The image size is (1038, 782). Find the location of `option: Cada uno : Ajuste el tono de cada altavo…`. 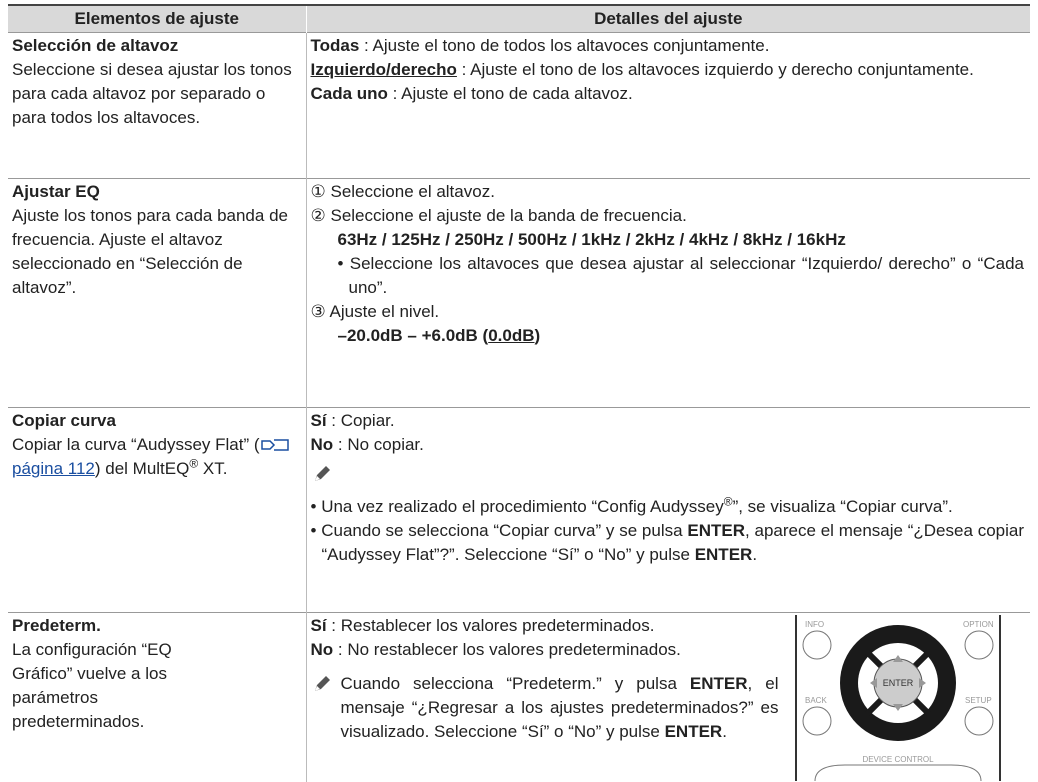

option: Cada uno : Ajuste el tono de cada altavo… is located at coordinates (668, 94).